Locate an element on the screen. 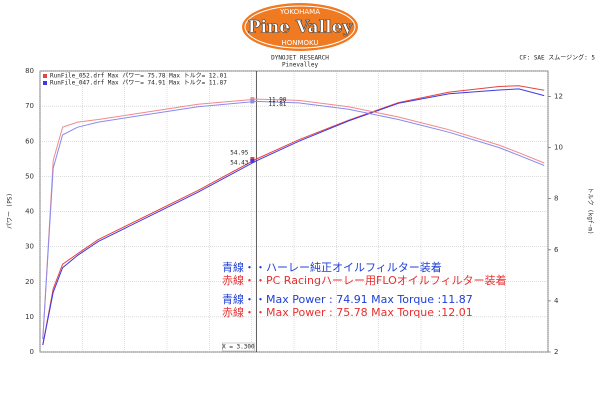  logo-top: YOKOHAMA is located at coordinates (299, 12).